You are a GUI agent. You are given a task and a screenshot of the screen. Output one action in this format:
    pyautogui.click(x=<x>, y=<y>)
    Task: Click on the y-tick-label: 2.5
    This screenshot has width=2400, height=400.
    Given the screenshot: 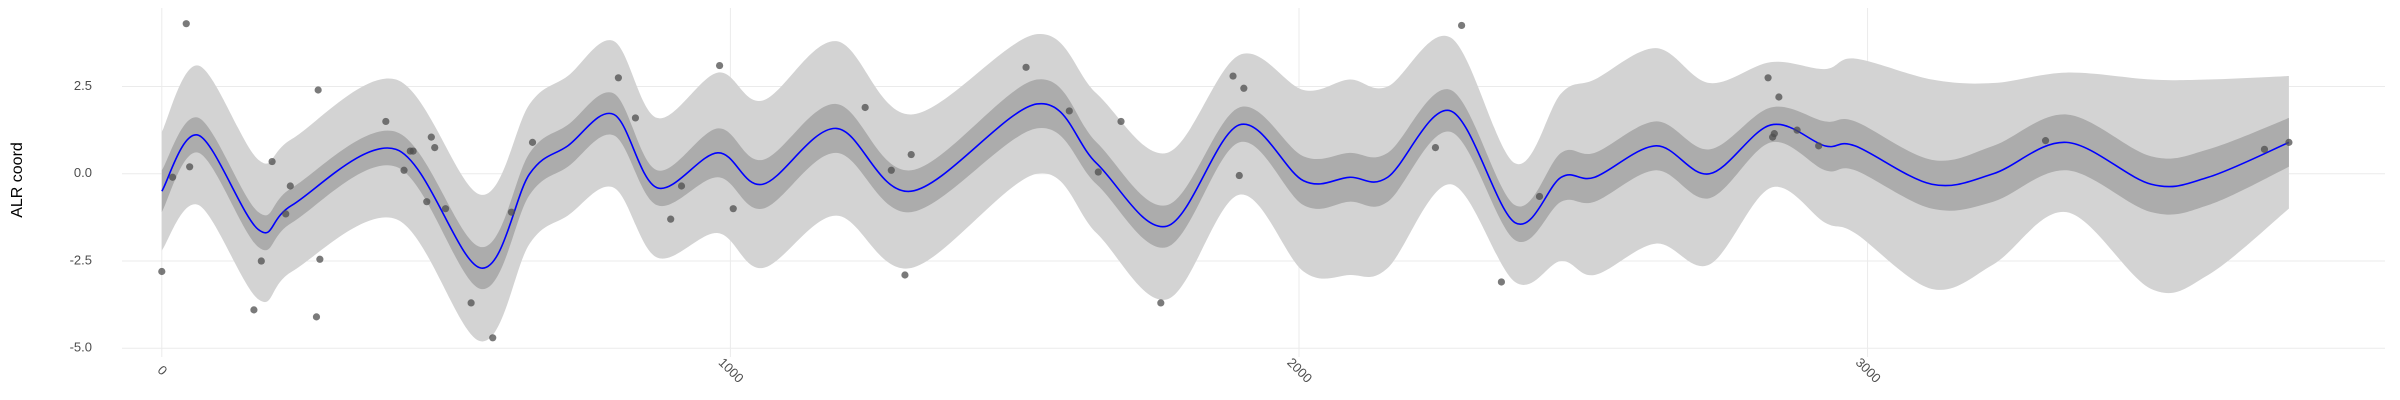 What is the action you would take?
    pyautogui.click(x=83, y=85)
    